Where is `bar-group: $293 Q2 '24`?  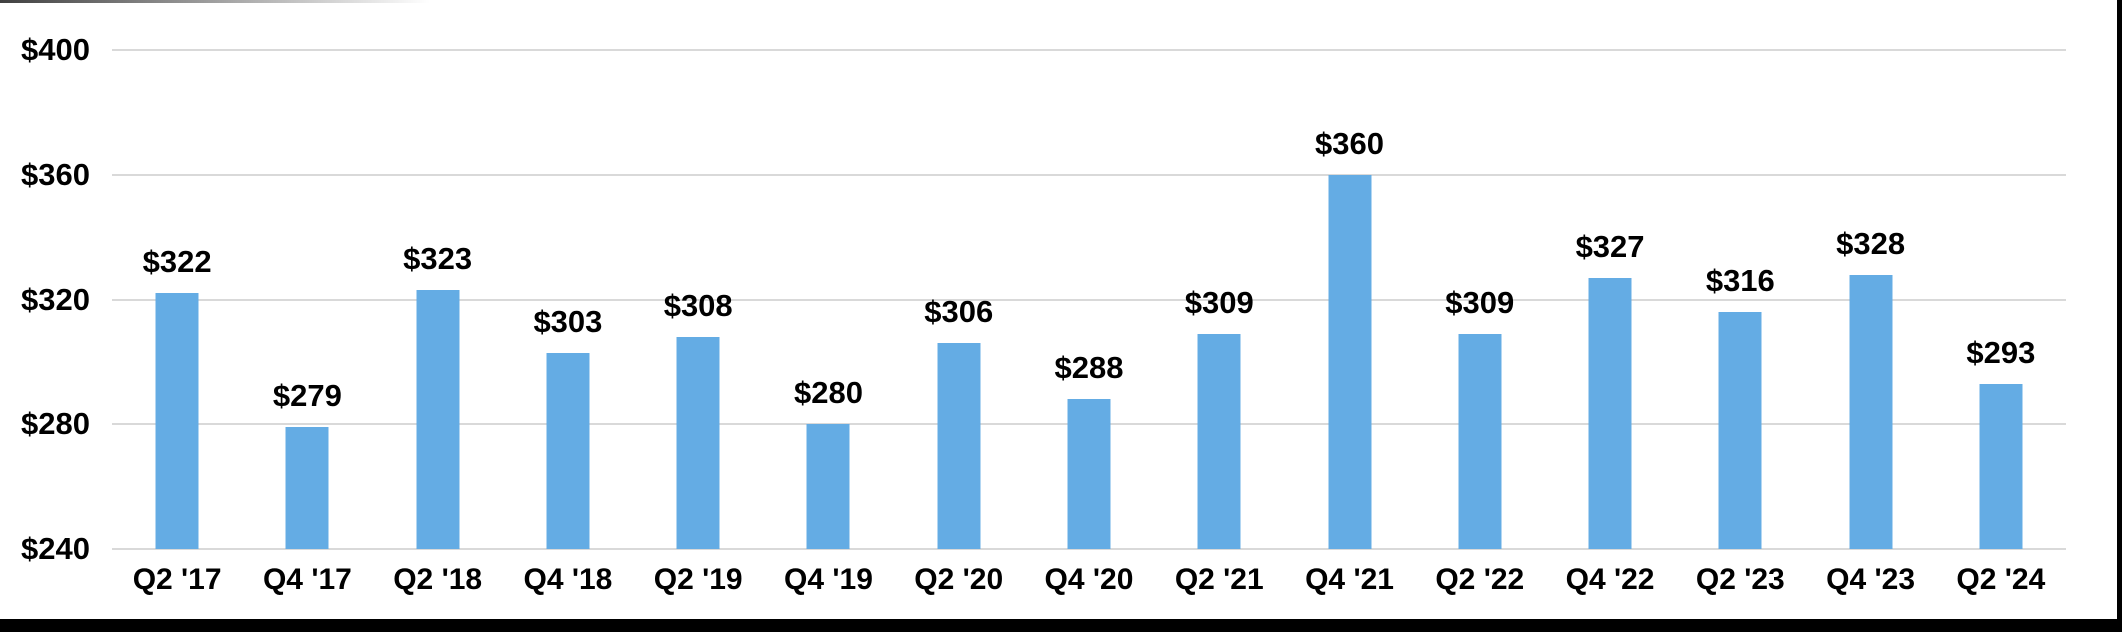
bar-group: $293 Q2 '24 is located at coordinates (2001, 322).